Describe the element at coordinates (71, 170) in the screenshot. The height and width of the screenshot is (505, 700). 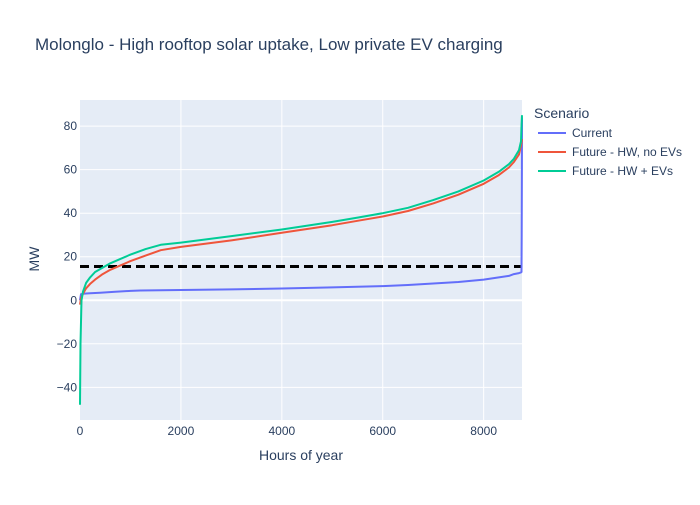
I see `y-tick-label: 60` at that location.